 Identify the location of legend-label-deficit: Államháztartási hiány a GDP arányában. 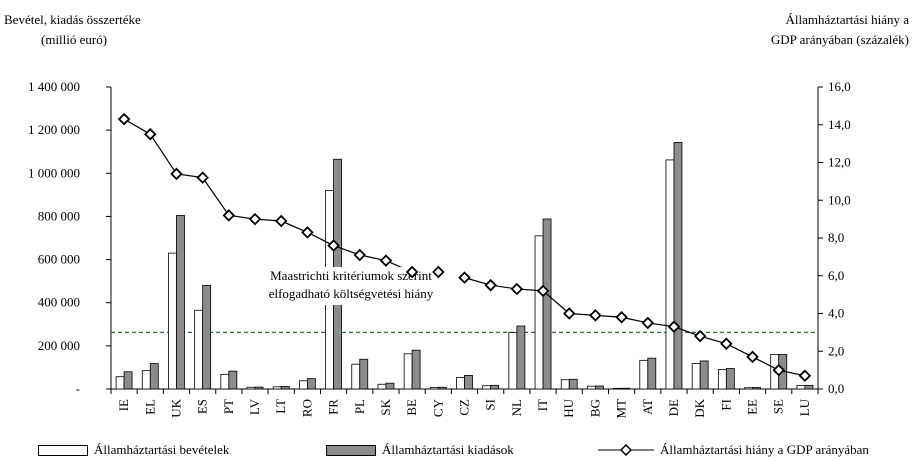
(764, 449).